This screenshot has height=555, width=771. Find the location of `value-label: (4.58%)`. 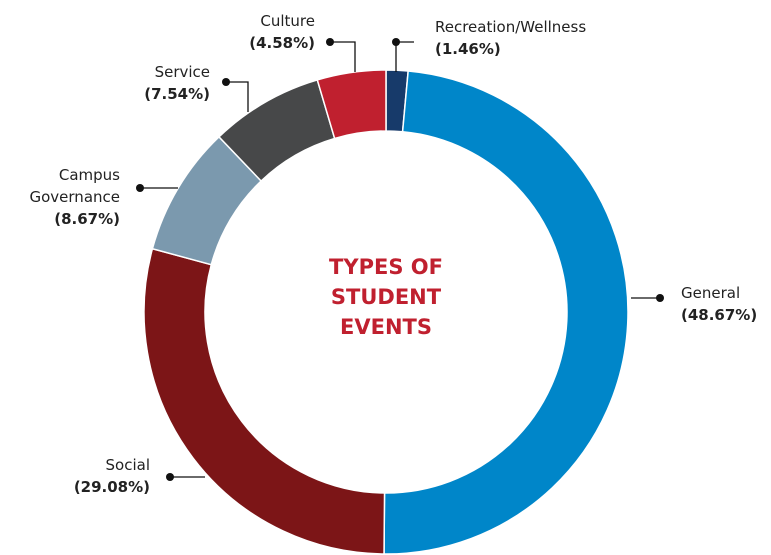

value-label: (4.58%) is located at coordinates (282, 43).